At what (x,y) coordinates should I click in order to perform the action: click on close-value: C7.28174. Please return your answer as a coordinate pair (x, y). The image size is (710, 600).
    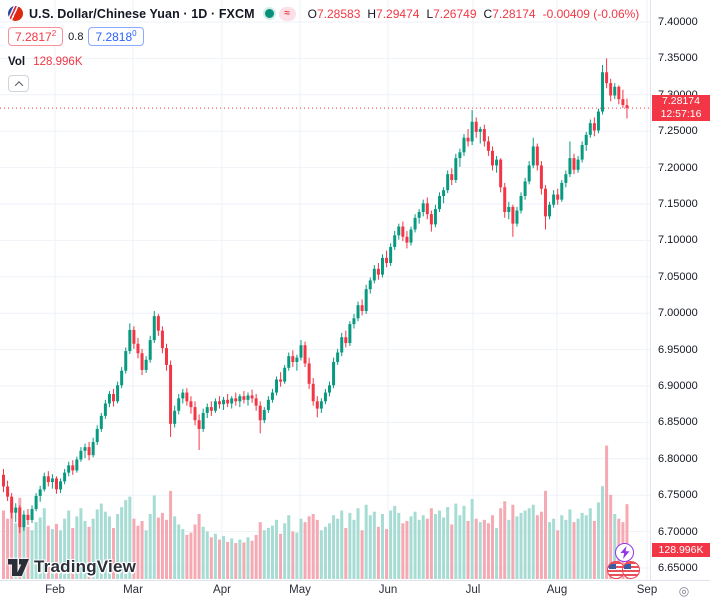
    Looking at the image, I should click on (509, 13).